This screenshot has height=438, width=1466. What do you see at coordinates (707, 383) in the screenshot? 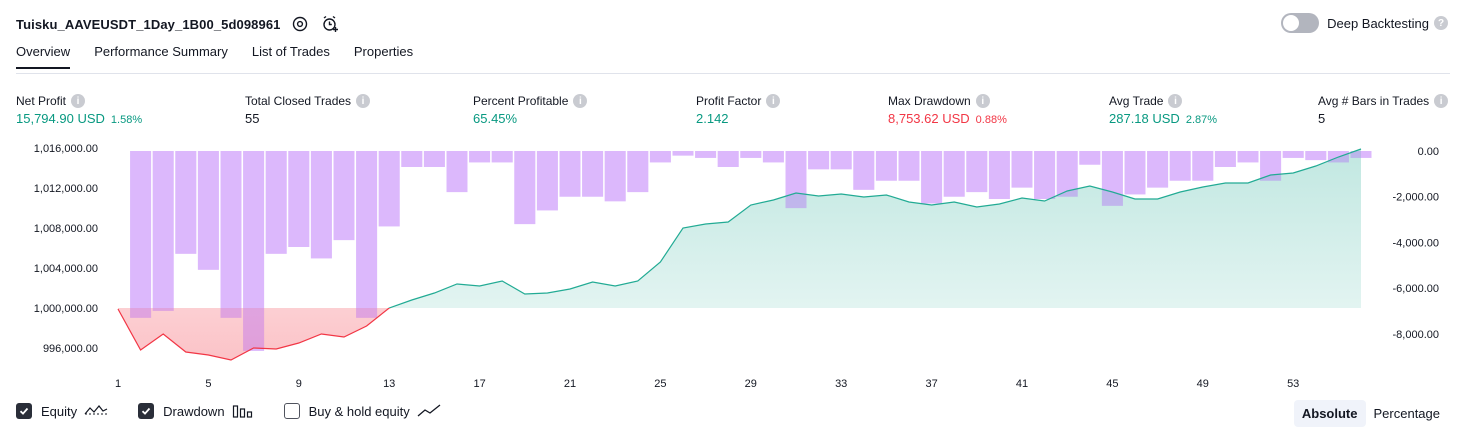
I see `x-axis: 1 5 9 13 17 21 25 29 33 37 41 45 49 53` at bounding box center [707, 383].